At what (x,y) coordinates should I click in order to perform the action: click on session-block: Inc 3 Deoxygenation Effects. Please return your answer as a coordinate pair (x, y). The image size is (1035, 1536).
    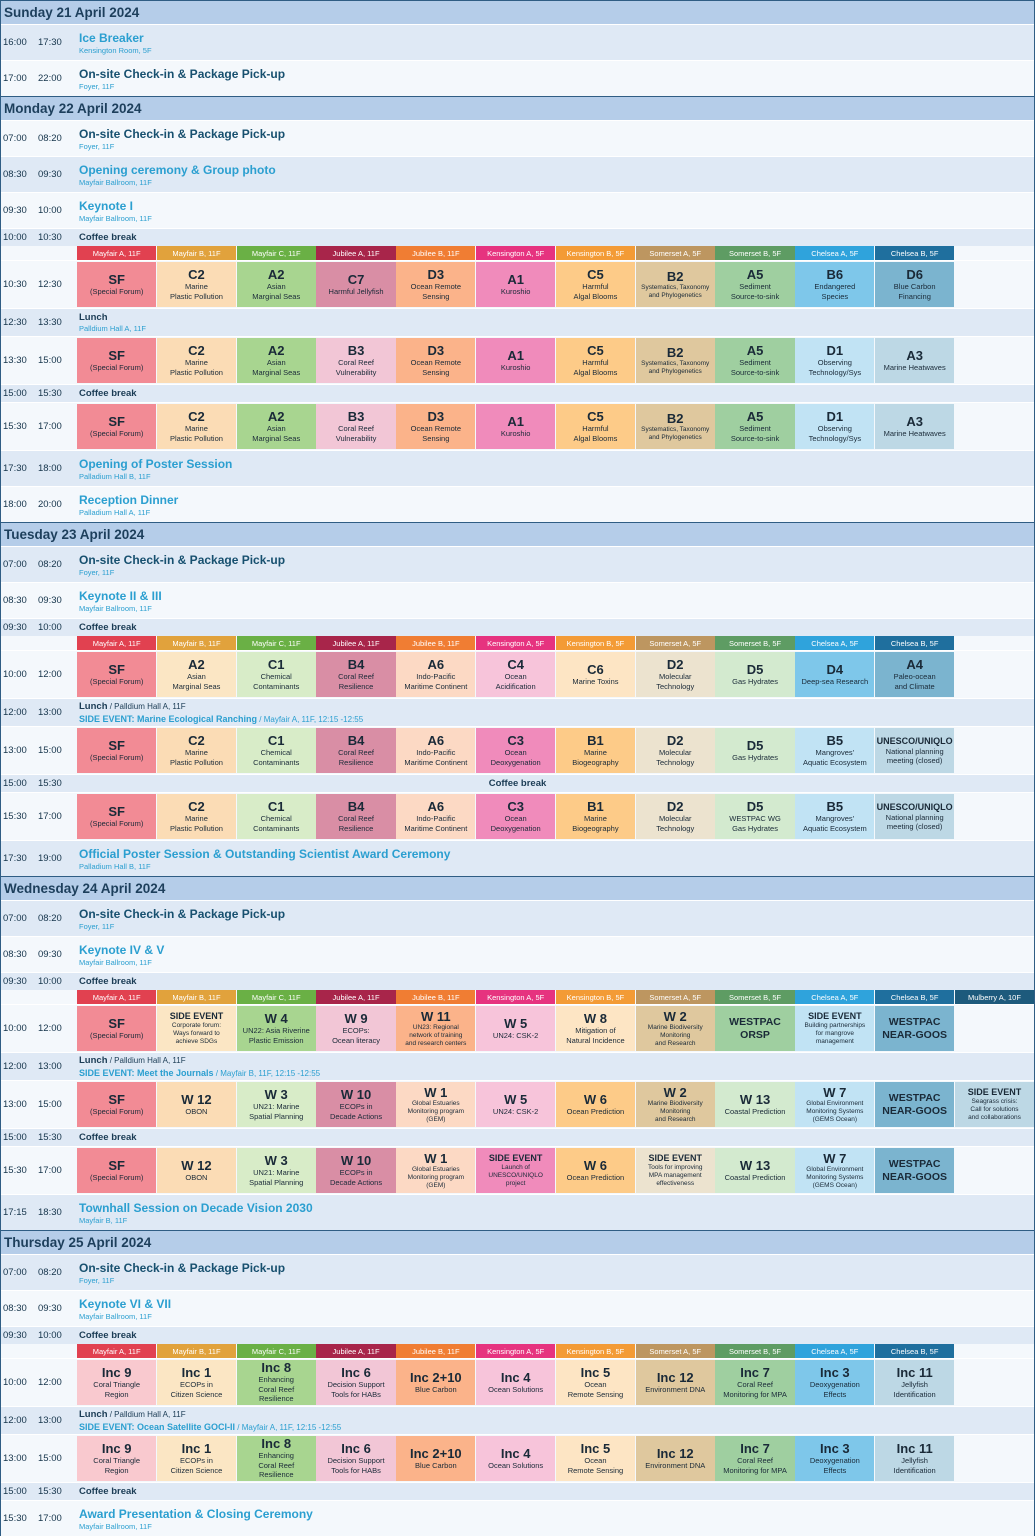
    Looking at the image, I should click on (835, 1382).